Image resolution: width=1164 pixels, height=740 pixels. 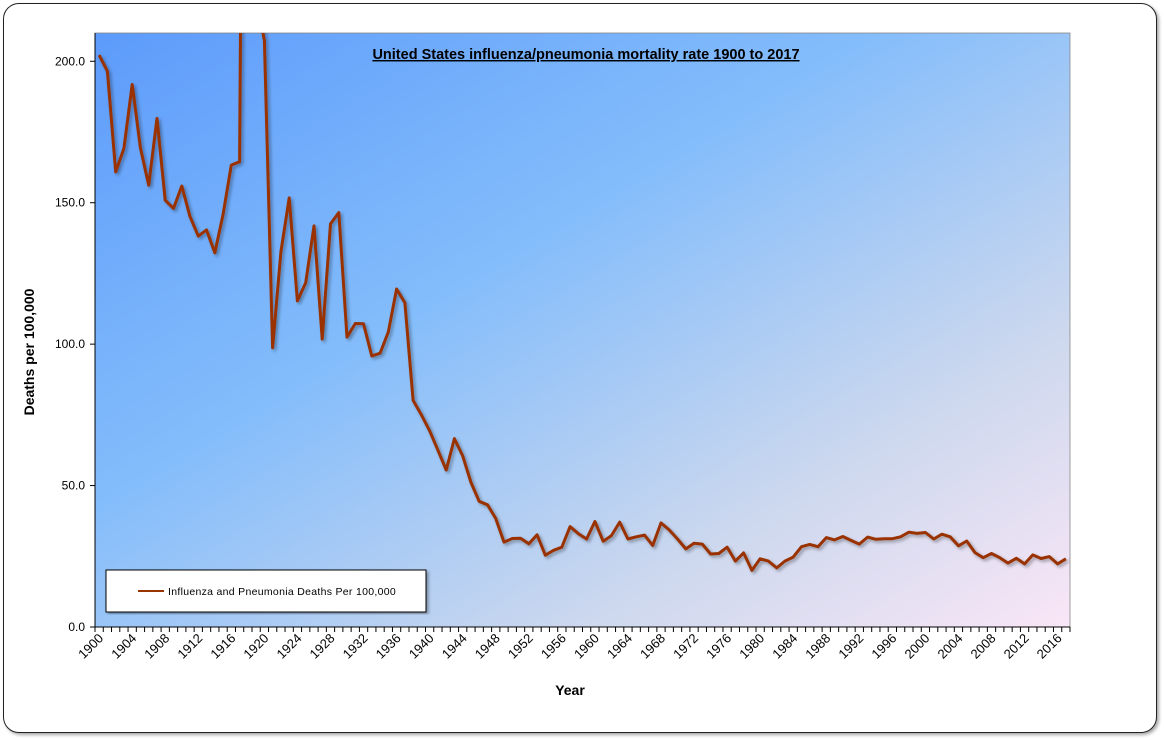 I want to click on x-axis-label: Year, so click(x=570, y=690).